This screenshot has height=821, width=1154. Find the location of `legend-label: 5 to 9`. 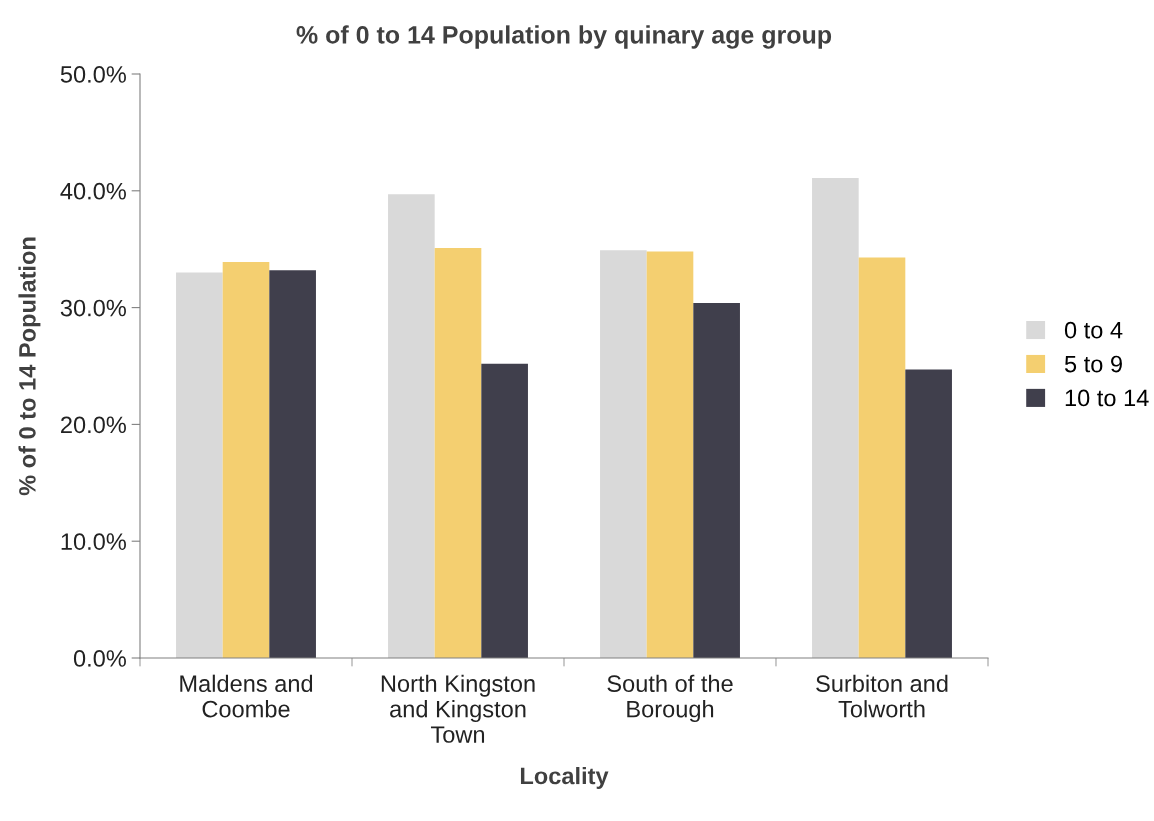

legend-label: 5 to 9 is located at coordinates (1093, 364).